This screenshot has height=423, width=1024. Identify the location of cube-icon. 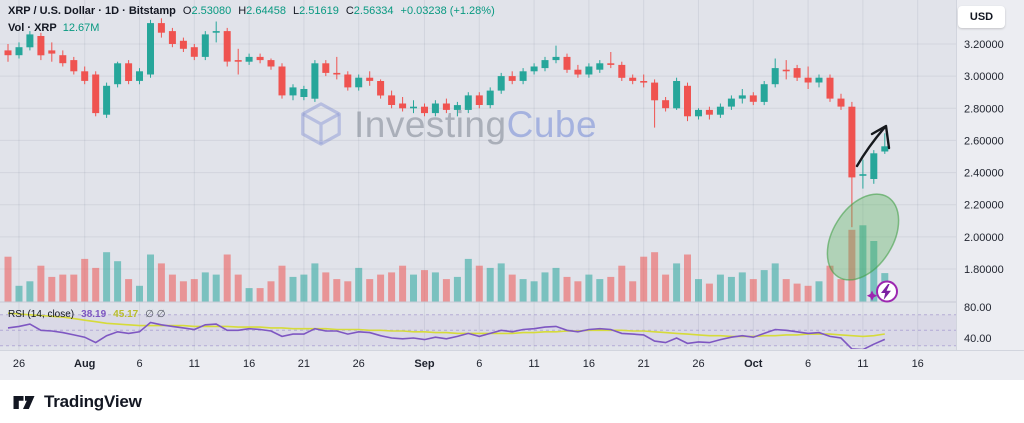
(321, 124).